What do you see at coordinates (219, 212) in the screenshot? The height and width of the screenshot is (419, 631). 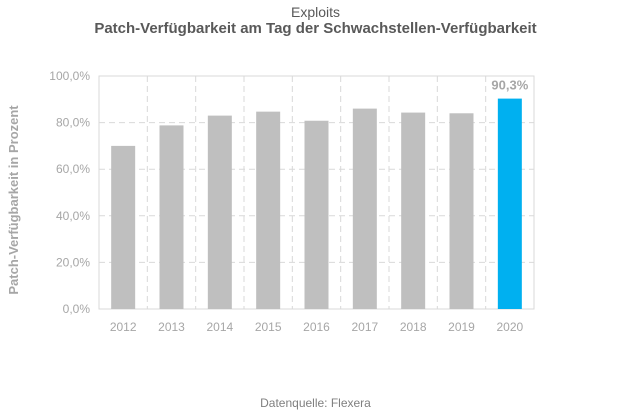 I see `bar-2014` at bounding box center [219, 212].